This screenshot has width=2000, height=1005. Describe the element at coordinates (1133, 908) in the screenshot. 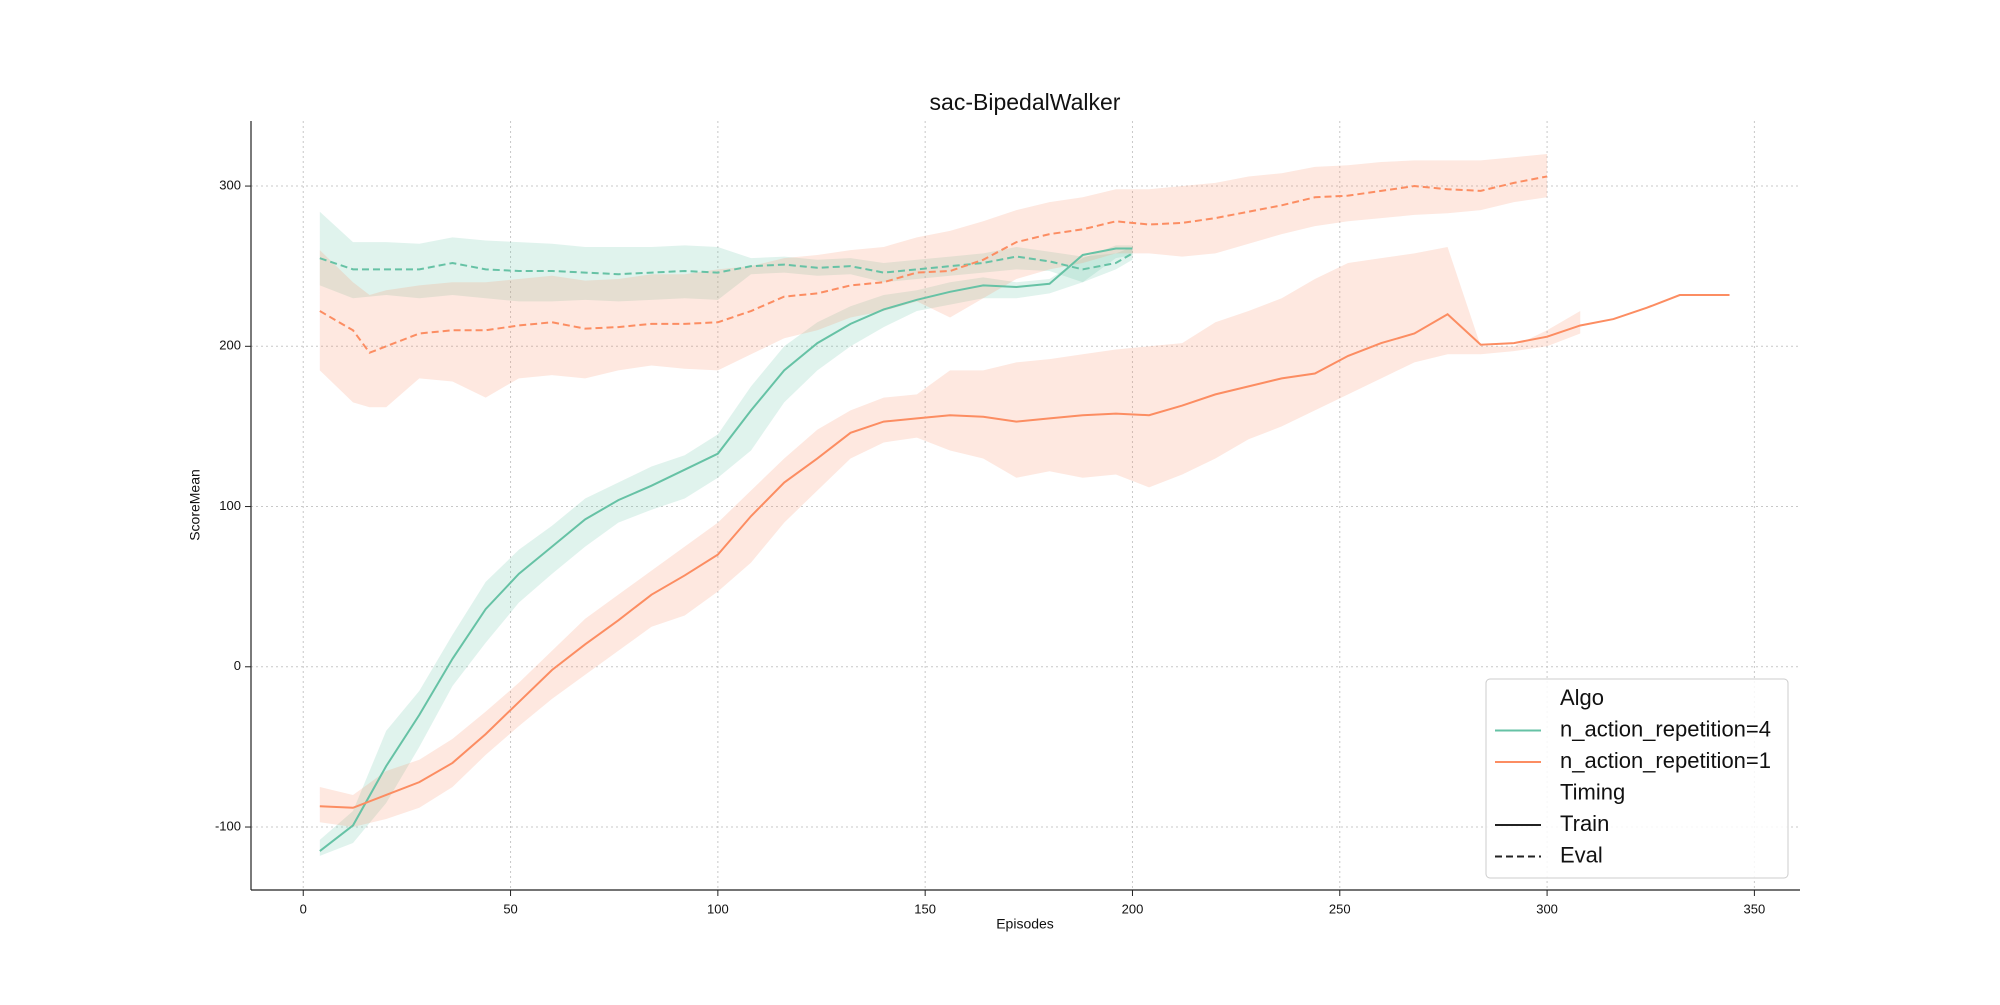

I see `x-tick-label: 200` at that location.